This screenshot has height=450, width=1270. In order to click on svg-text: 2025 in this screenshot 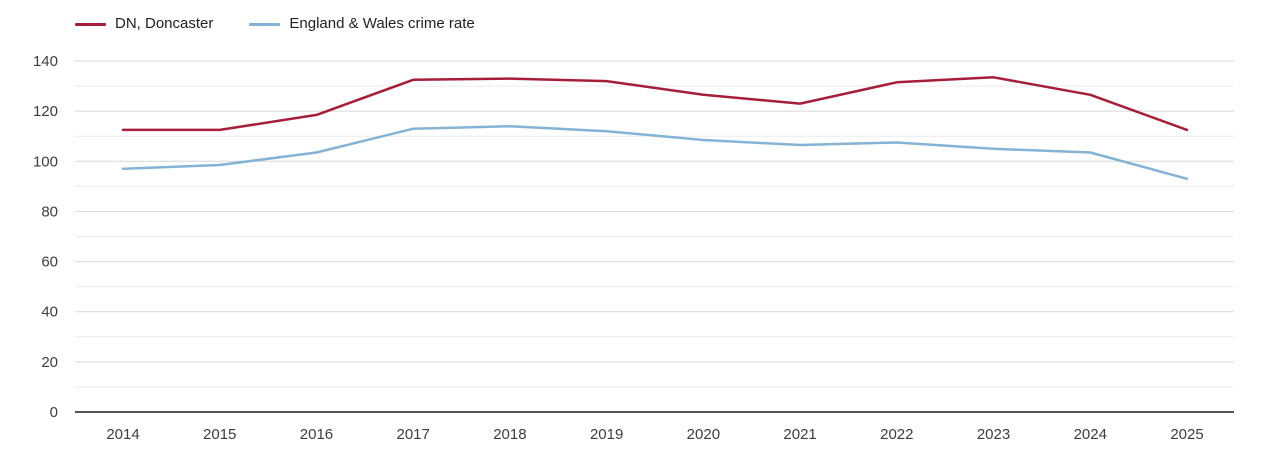, I will do `click(1186, 434)`.